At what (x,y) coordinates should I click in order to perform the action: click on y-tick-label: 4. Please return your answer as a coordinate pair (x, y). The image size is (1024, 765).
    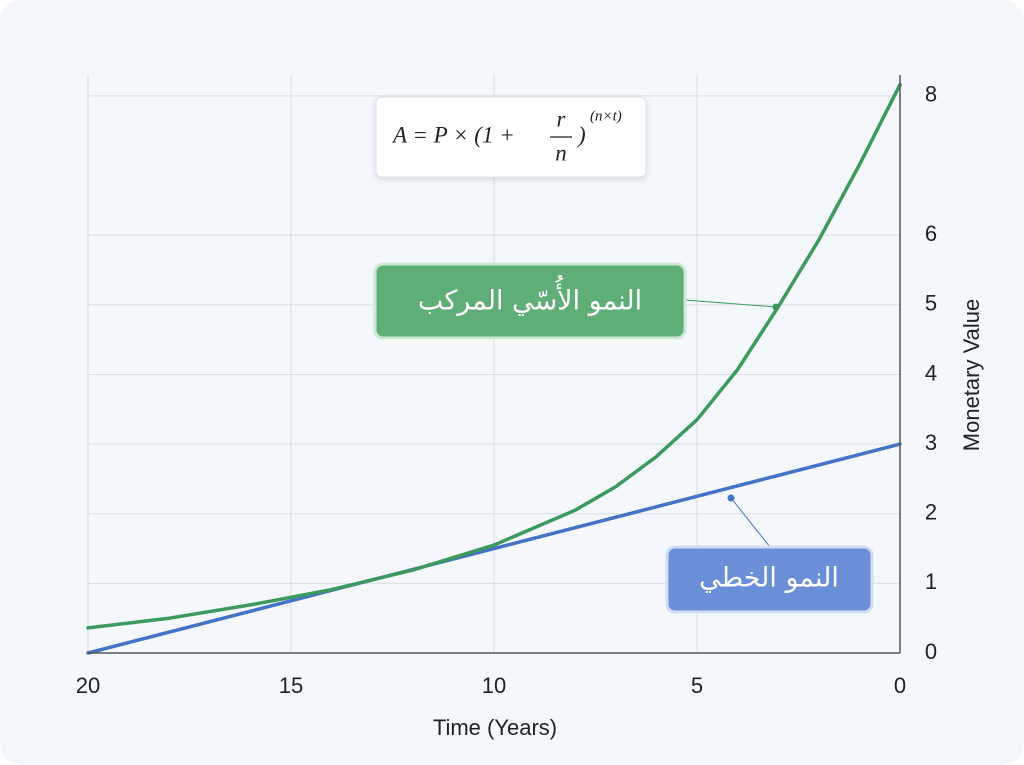
    Looking at the image, I should click on (931, 372).